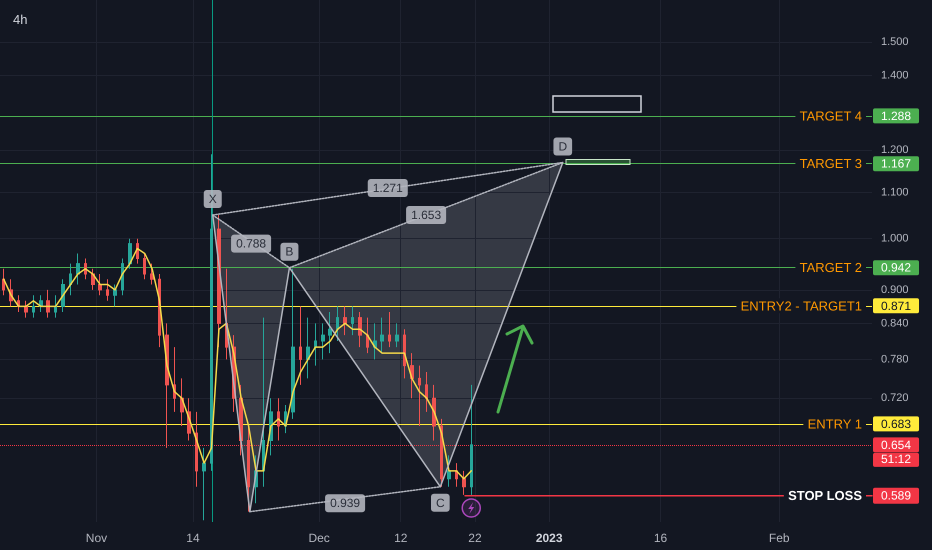 The height and width of the screenshot is (550, 932). I want to click on ref-line-label: ENTRY 1, so click(835, 424).